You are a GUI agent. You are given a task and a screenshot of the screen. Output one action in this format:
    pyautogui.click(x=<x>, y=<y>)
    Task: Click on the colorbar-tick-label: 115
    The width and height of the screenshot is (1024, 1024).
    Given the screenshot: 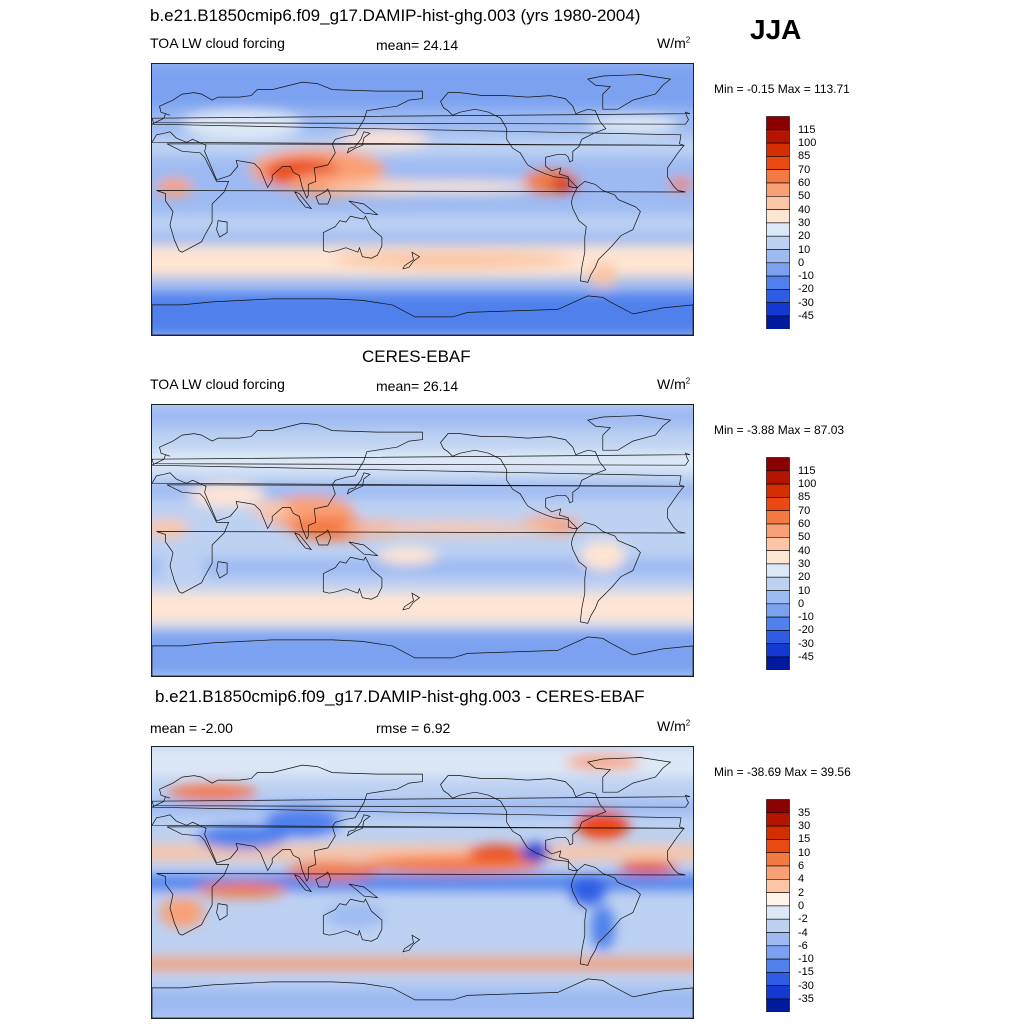 What is the action you would take?
    pyautogui.click(x=807, y=129)
    